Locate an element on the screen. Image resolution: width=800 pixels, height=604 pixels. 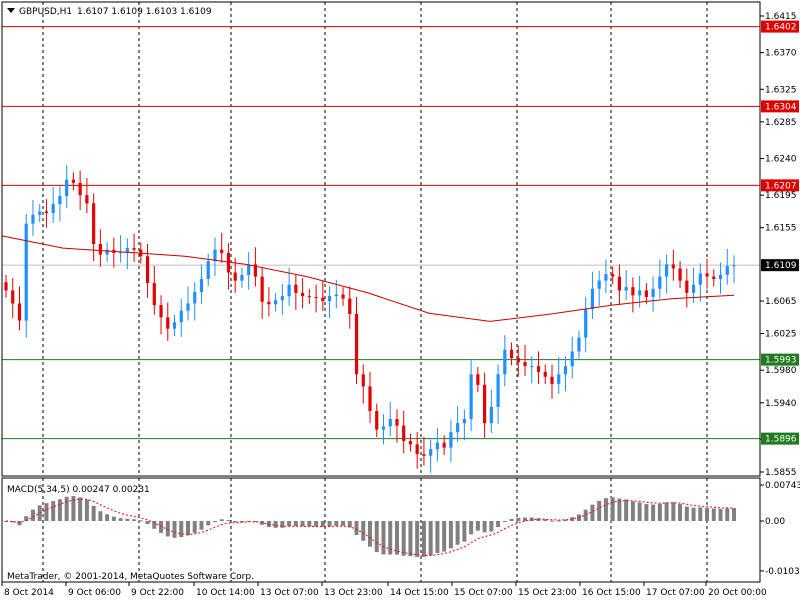
macd-label: MACD(5,34,5) 0.00247 0.00231 is located at coordinates (78, 490).